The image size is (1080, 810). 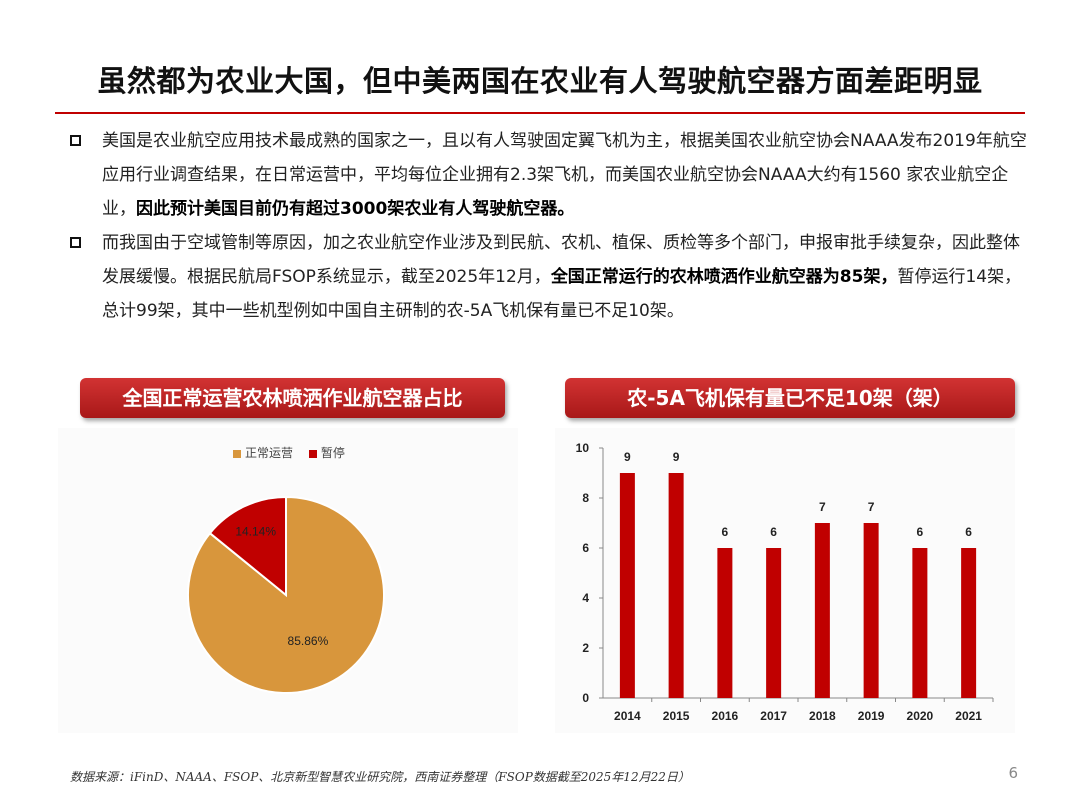 I want to click on y-tick-label: 4, so click(x=585, y=598).